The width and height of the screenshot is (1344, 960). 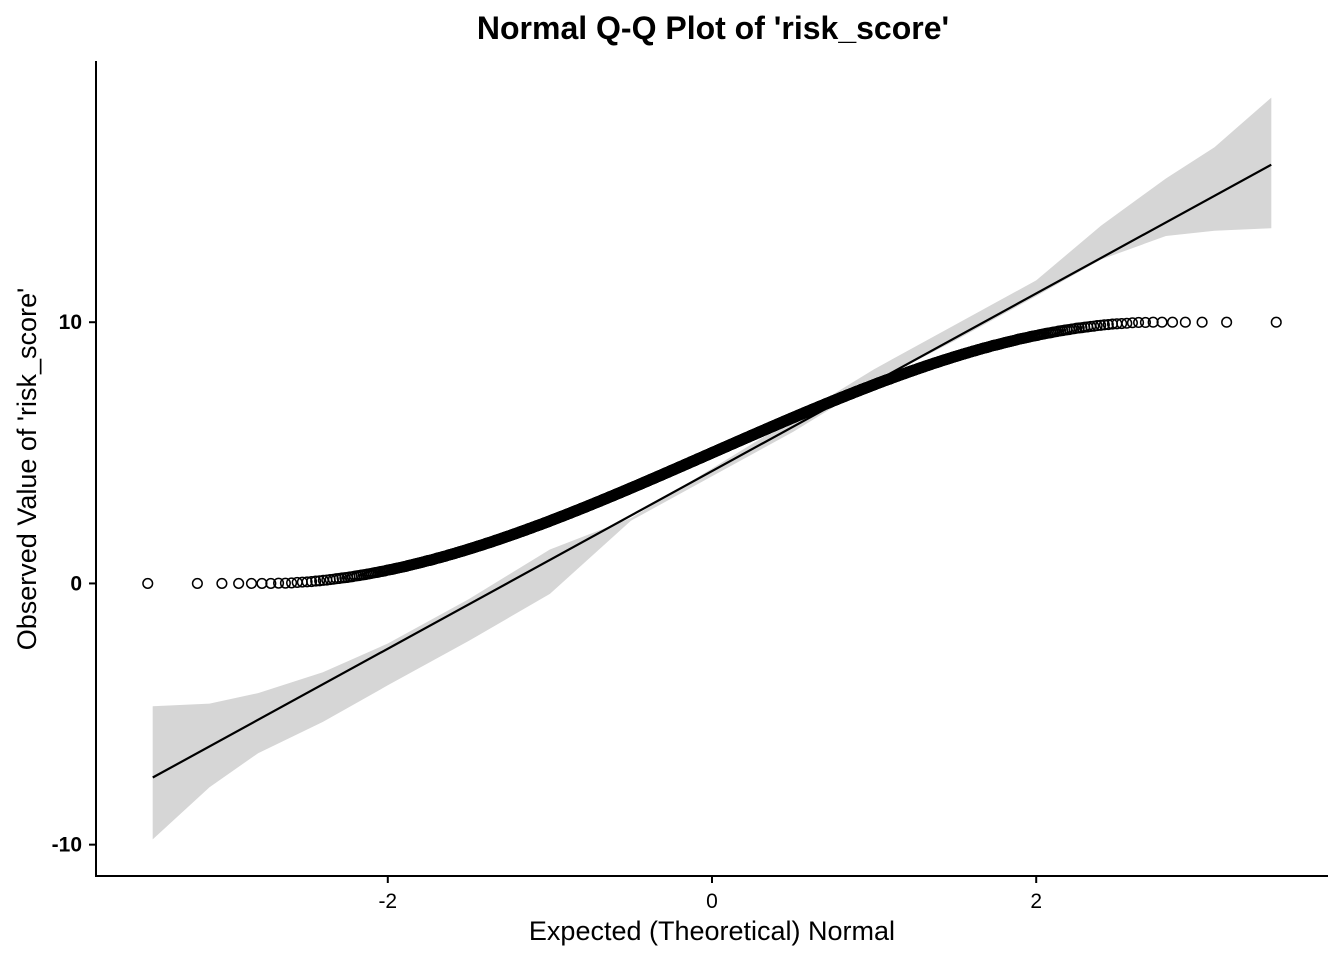 What do you see at coordinates (70, 322) in the screenshot?
I see `y-tick-label: 10` at bounding box center [70, 322].